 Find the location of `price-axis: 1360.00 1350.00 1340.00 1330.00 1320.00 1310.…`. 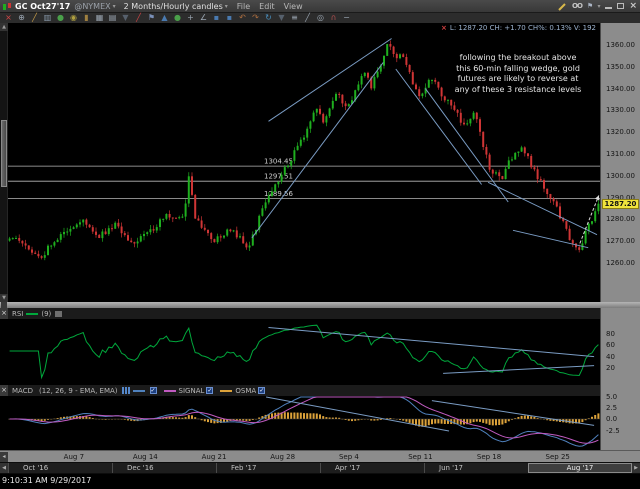

price-axis: 1360.00 1350.00 1340.00 1330.00 1320.00 1310.… is located at coordinates (620, 242).